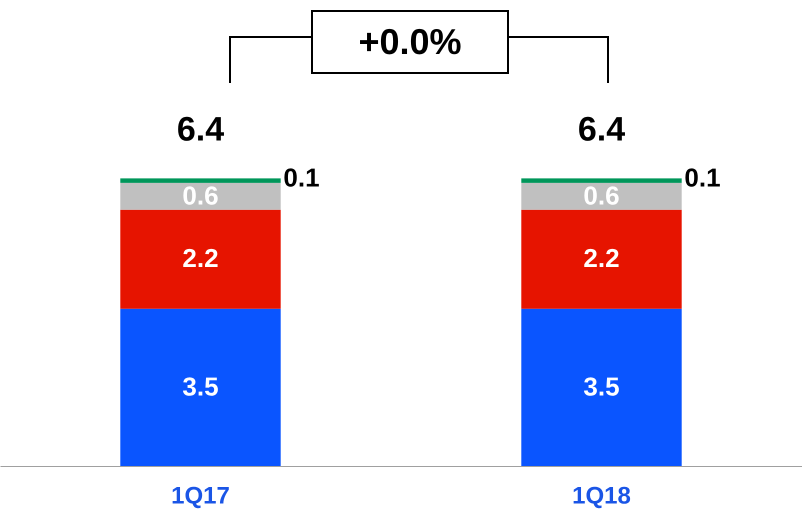  What do you see at coordinates (200, 496) in the screenshot?
I see `x-tick-label: 1Q17` at bounding box center [200, 496].